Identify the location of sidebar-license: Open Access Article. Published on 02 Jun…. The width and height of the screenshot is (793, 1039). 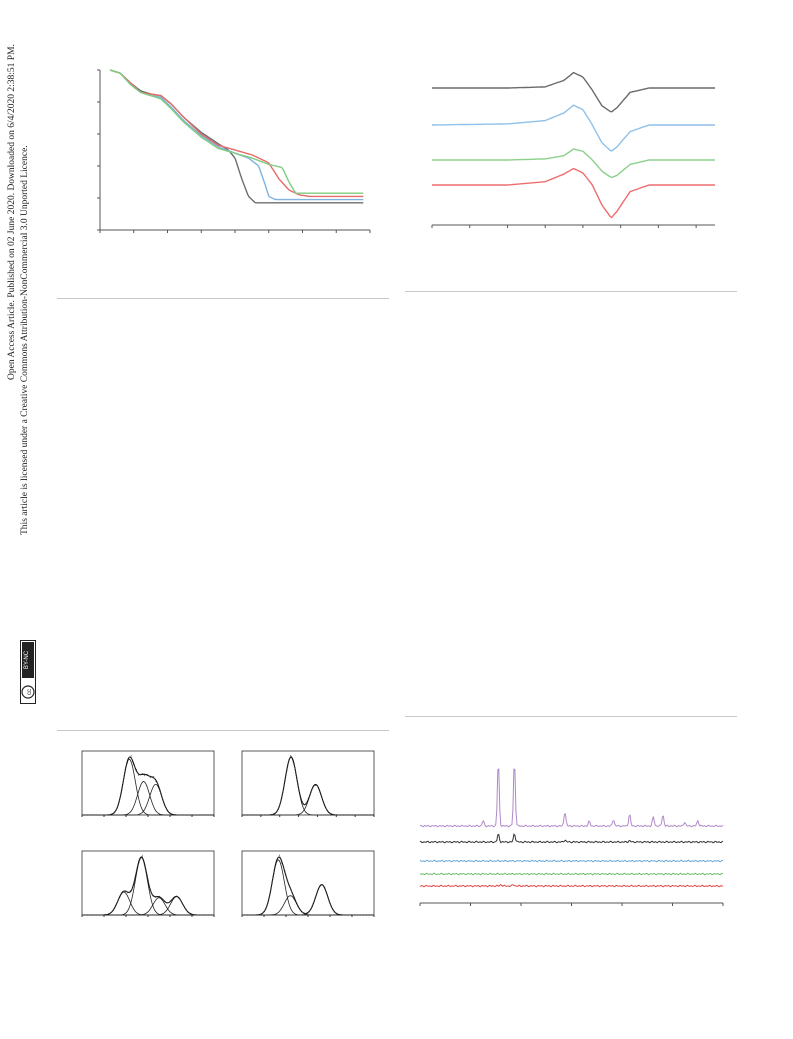
(20, 340).